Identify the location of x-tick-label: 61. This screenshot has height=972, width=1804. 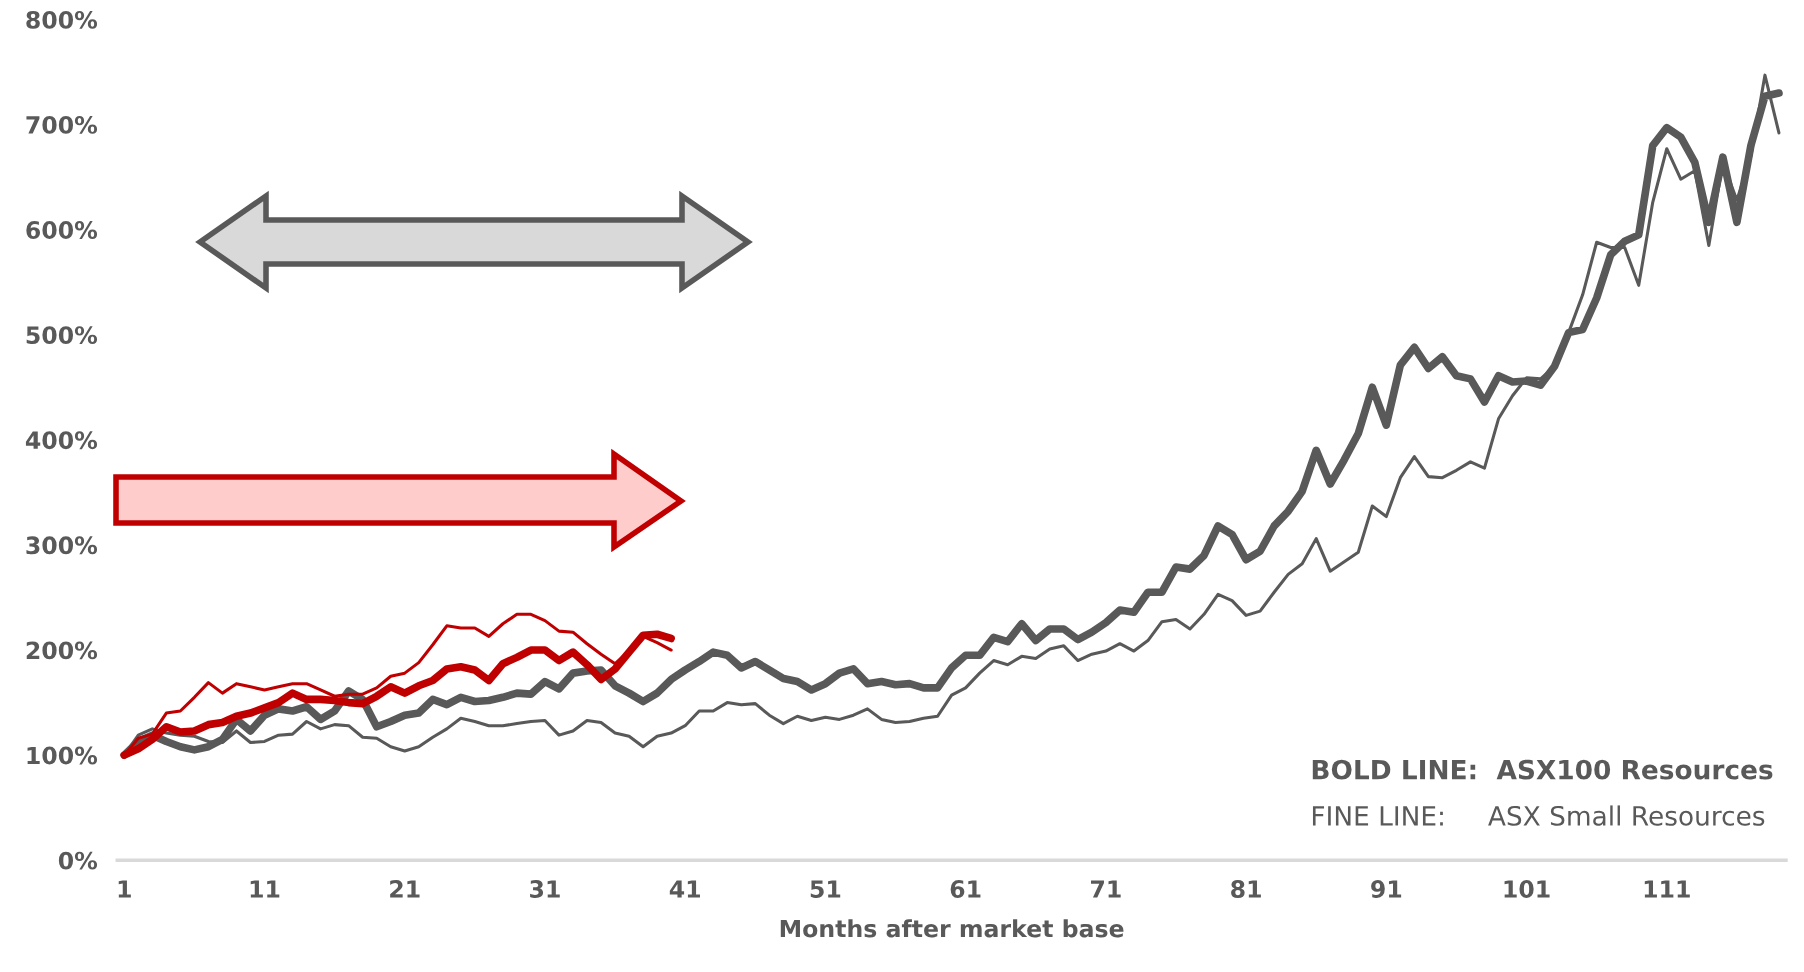
(965, 889).